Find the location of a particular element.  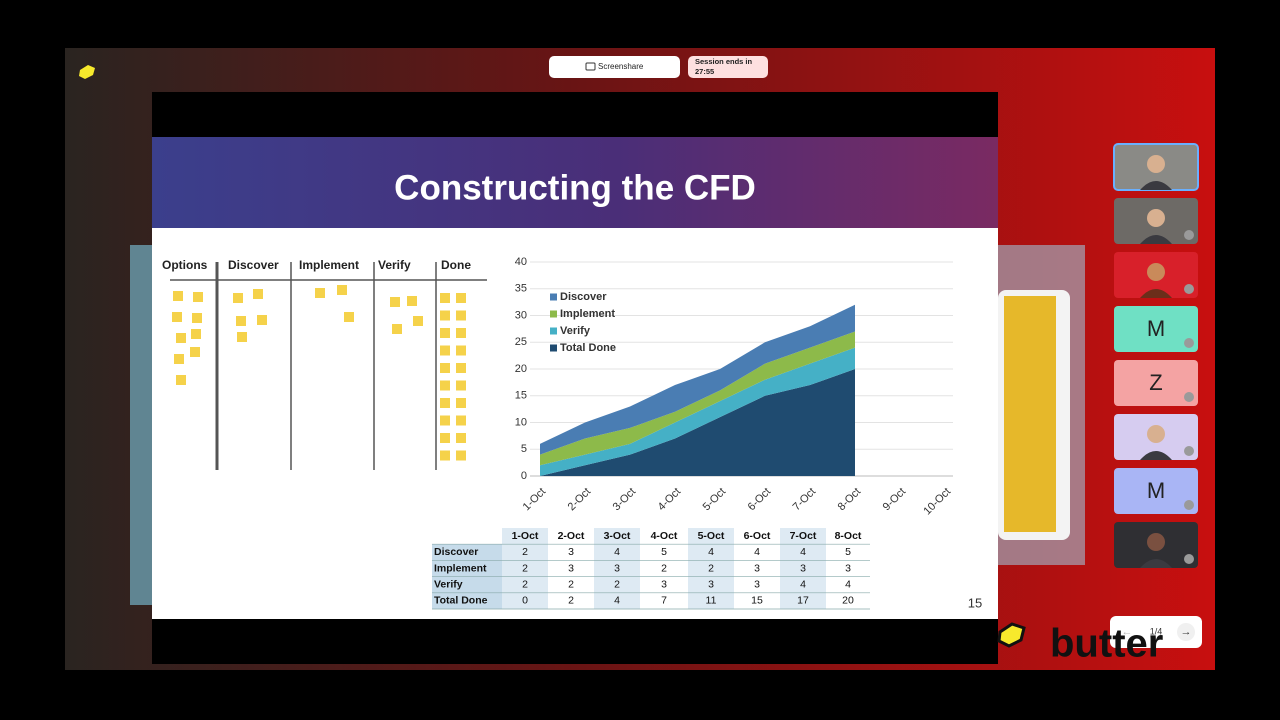

slide-header is located at coordinates (575, 182).